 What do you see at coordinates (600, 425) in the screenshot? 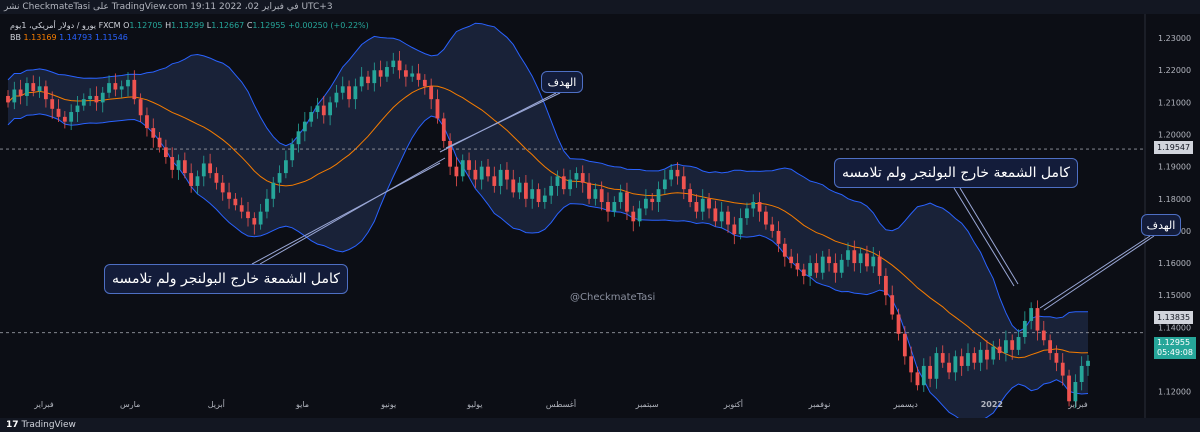
I see `footer-bar: 17 TradingView` at bounding box center [600, 425].